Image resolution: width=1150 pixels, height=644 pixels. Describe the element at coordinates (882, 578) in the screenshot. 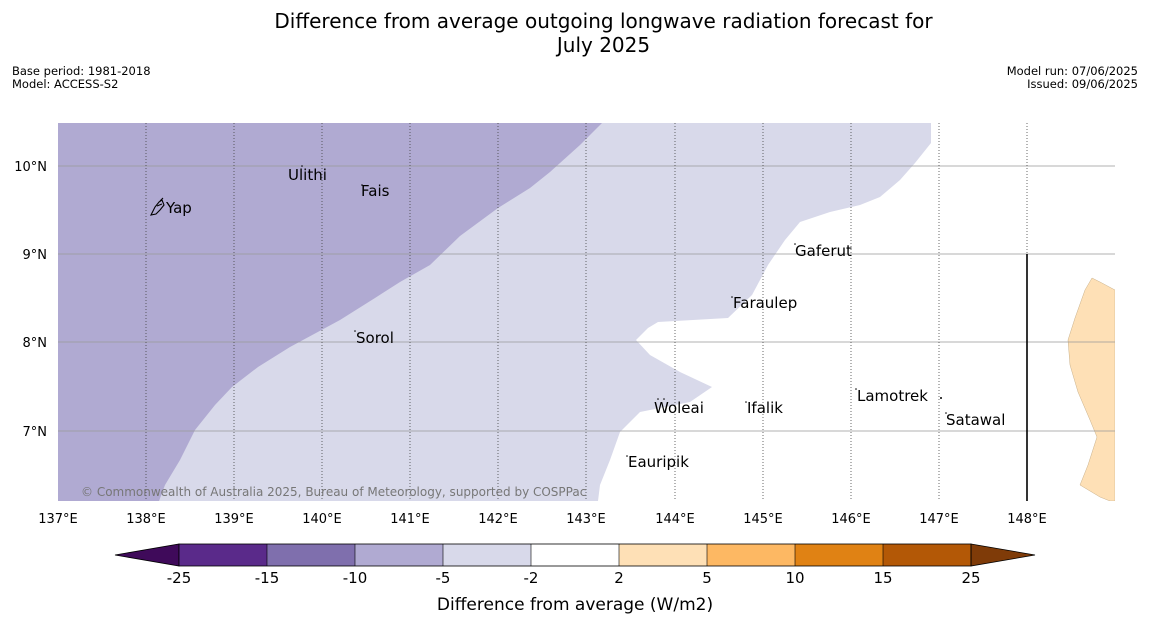

I see `colorbar-label: 15` at that location.